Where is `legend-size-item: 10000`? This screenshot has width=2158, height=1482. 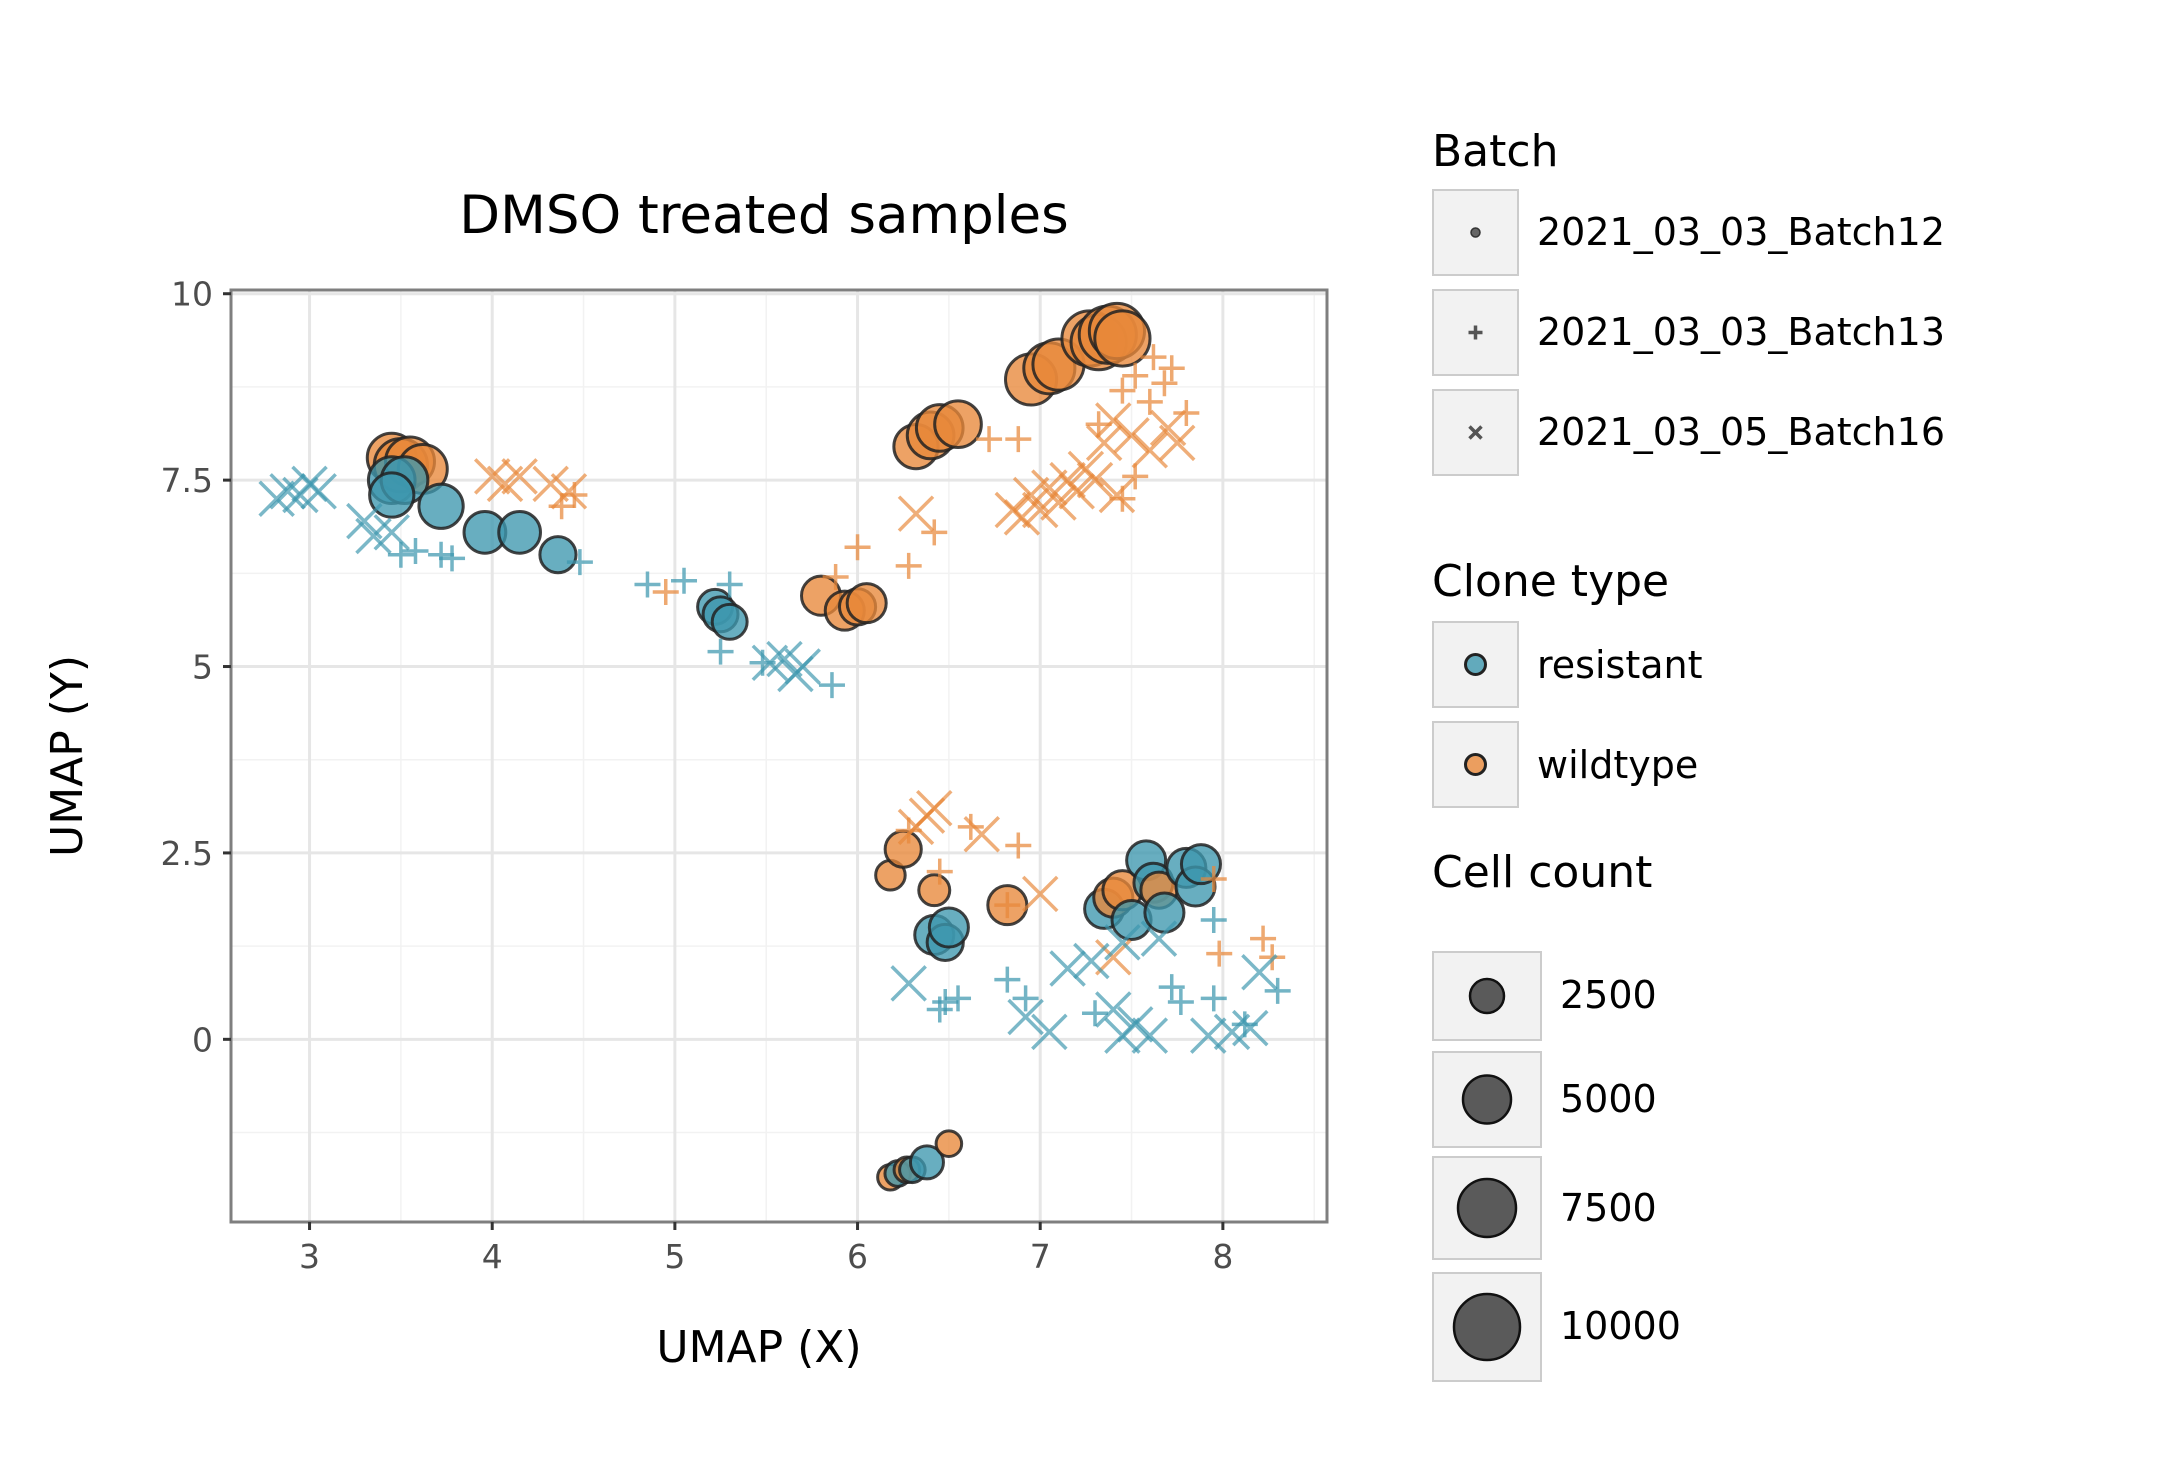
legend-size-item: 10000 is located at coordinates (1556, 1327).